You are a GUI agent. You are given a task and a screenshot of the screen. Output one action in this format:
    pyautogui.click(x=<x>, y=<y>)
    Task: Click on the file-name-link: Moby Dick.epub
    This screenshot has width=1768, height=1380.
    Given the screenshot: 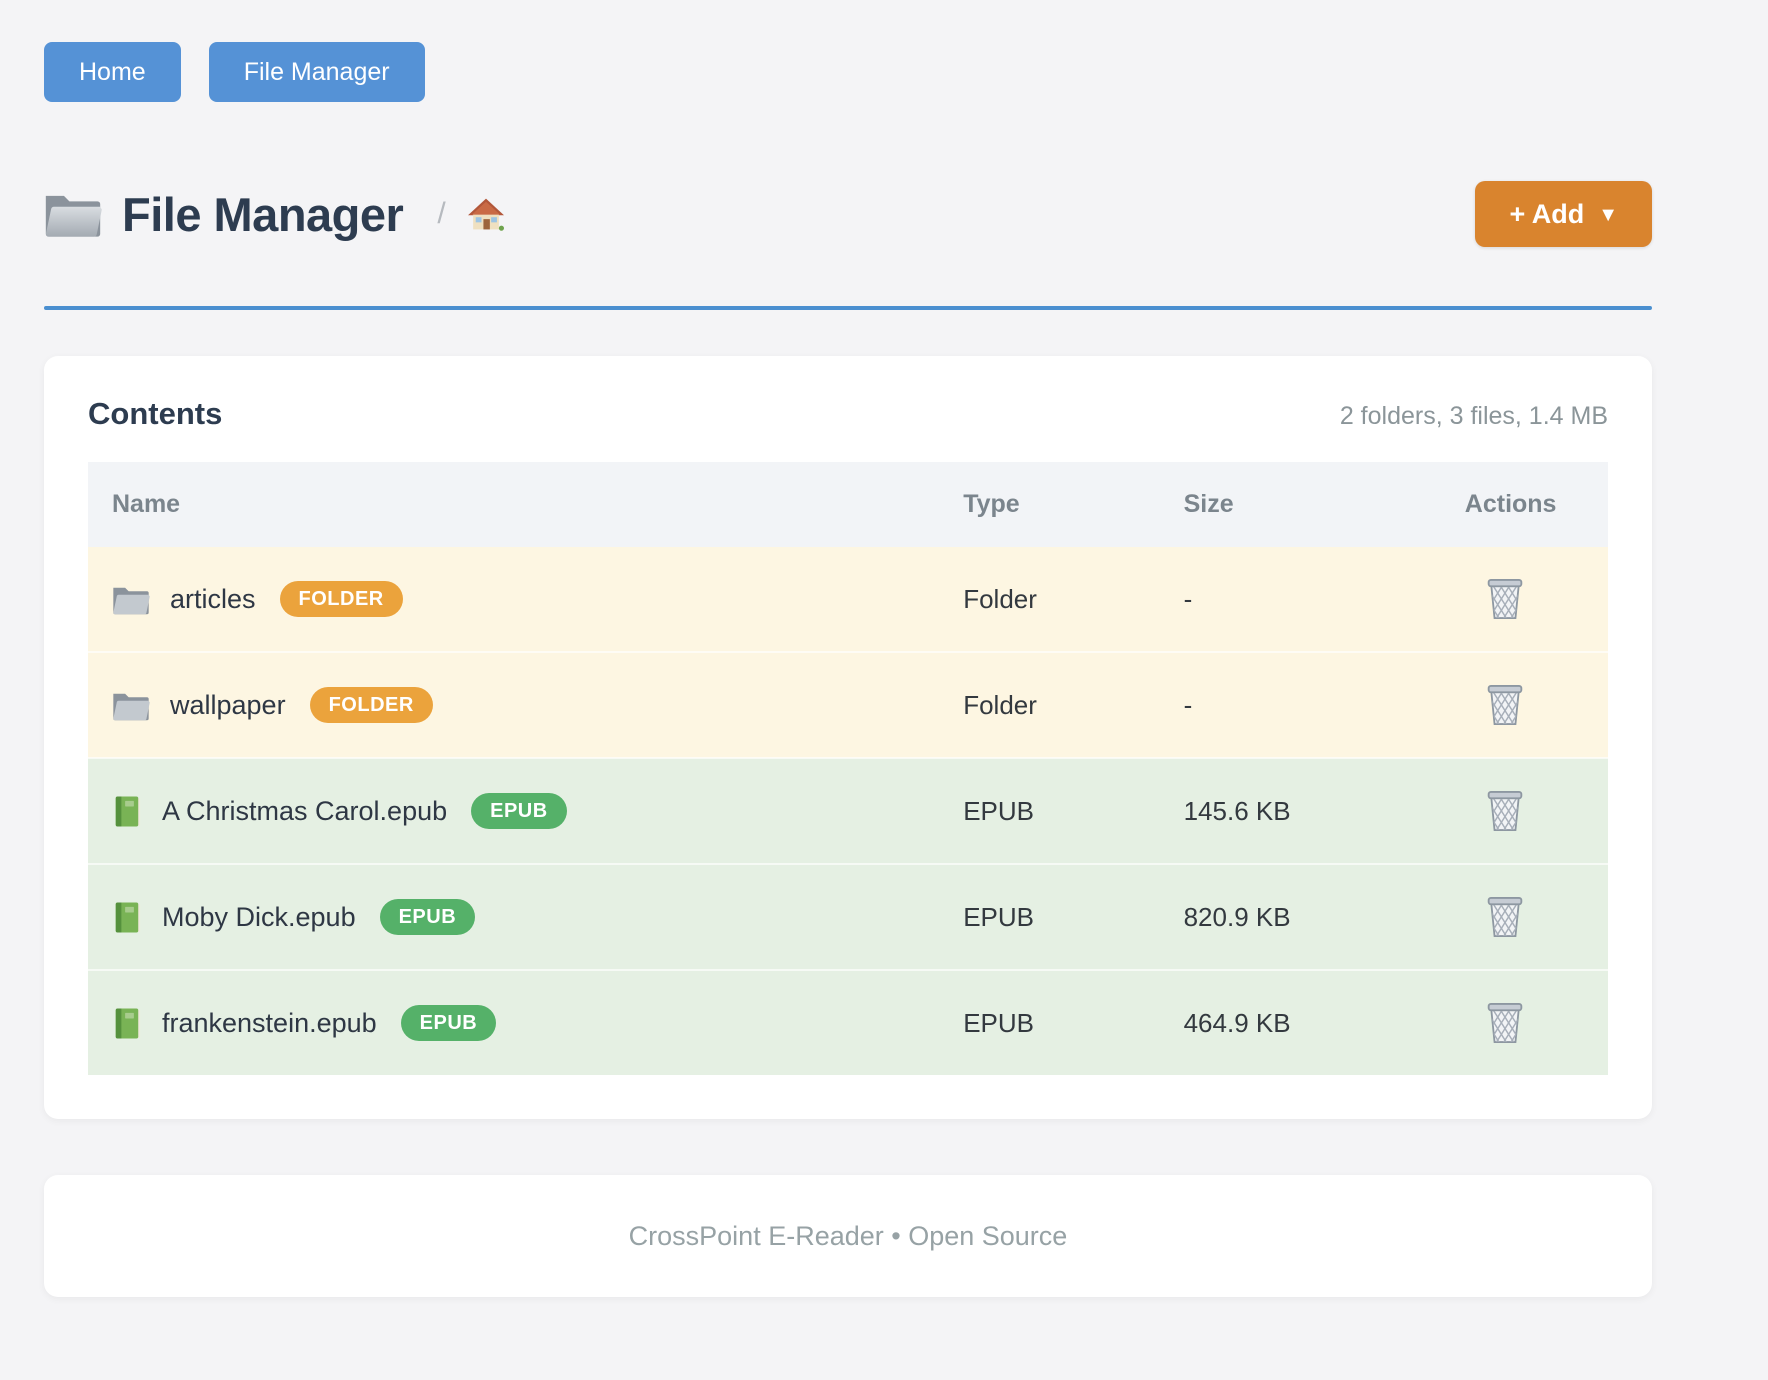 What is the action you would take?
    pyautogui.click(x=259, y=916)
    